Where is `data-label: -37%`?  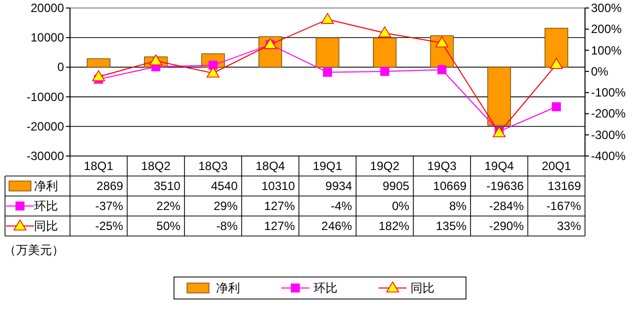 data-label: -37% is located at coordinates (109, 206).